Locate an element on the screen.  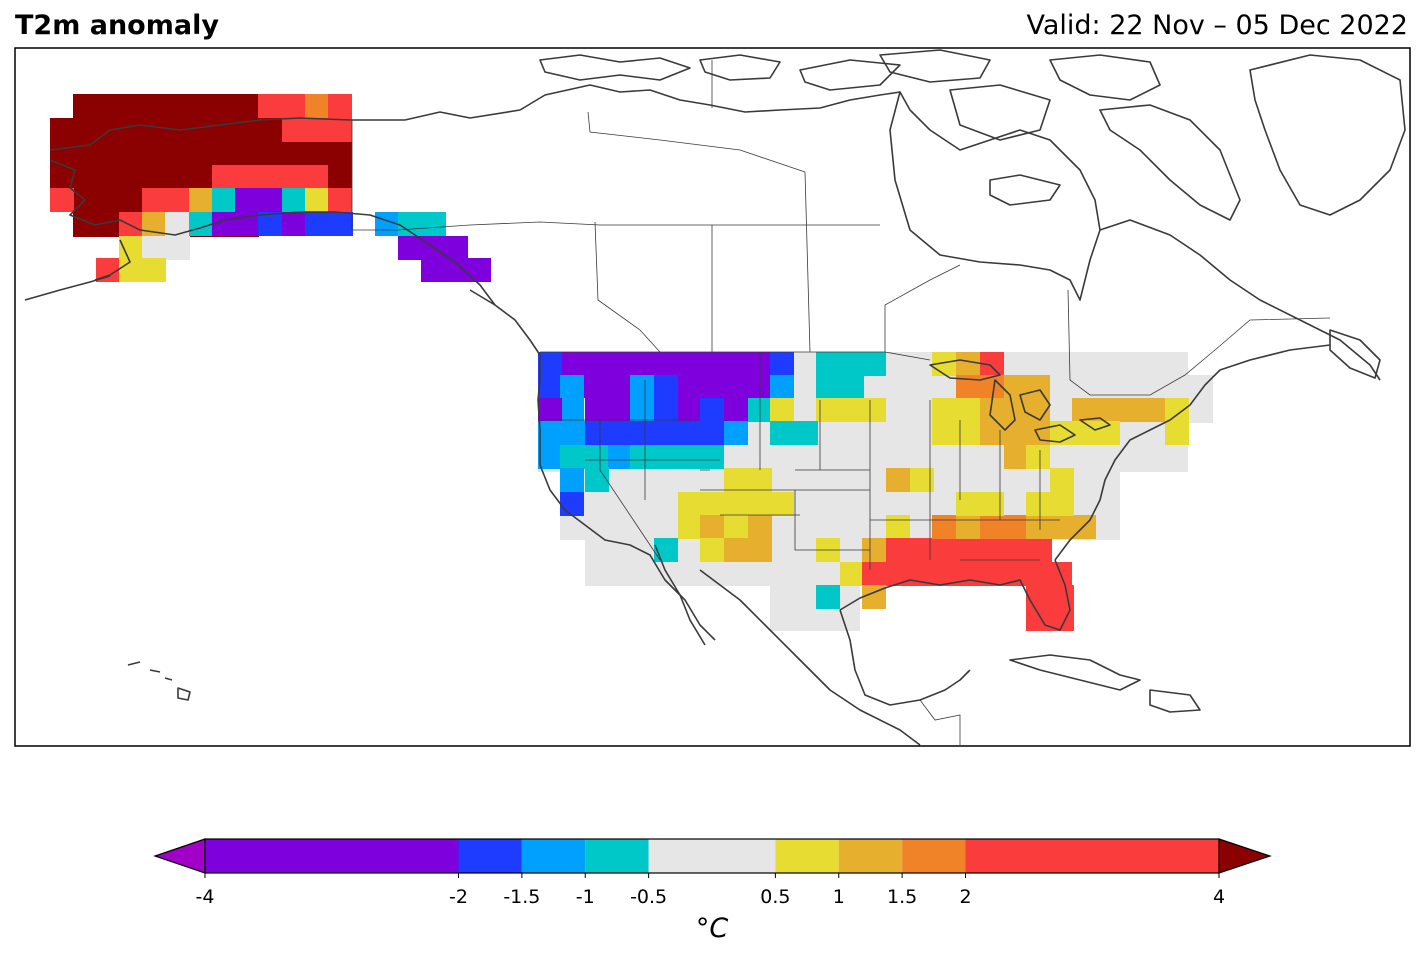
colorbar-unit-label: °C is located at coordinates (712, 928).